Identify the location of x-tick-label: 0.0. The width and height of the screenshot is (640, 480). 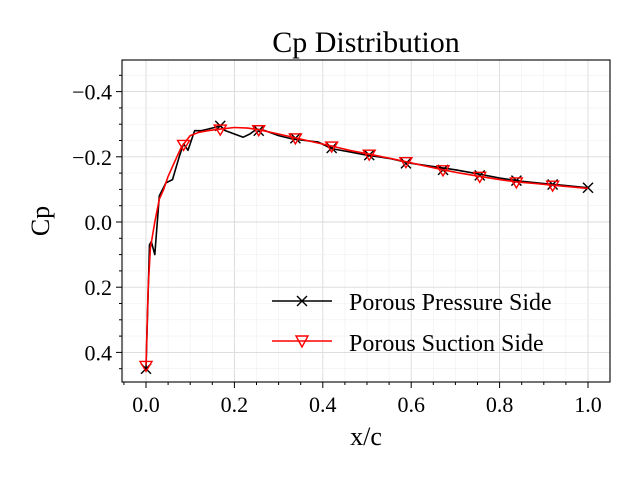
(146, 404).